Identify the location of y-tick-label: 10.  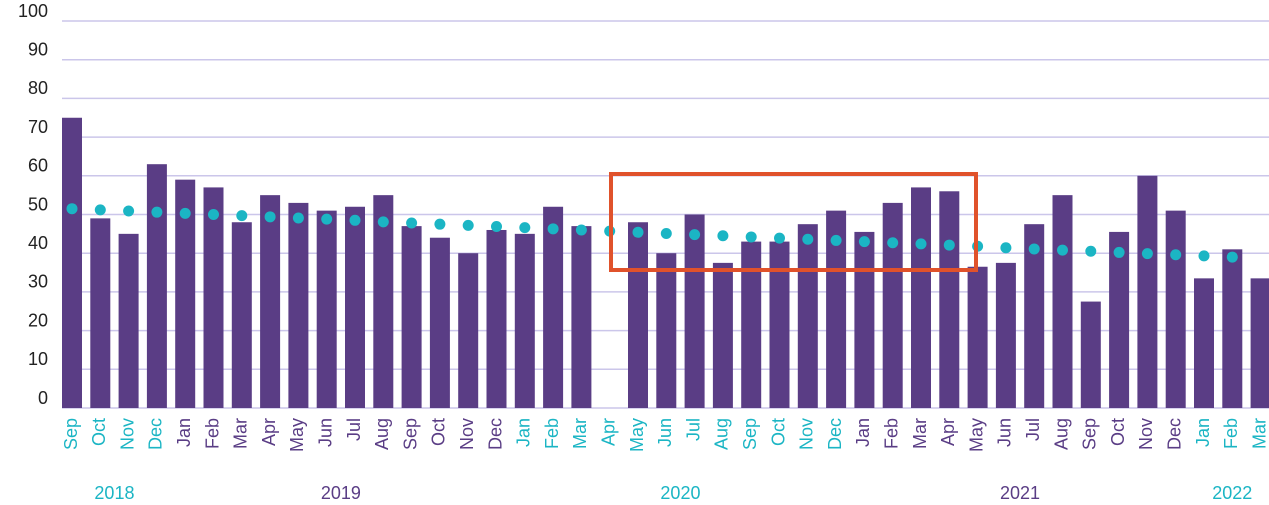
(38, 359).